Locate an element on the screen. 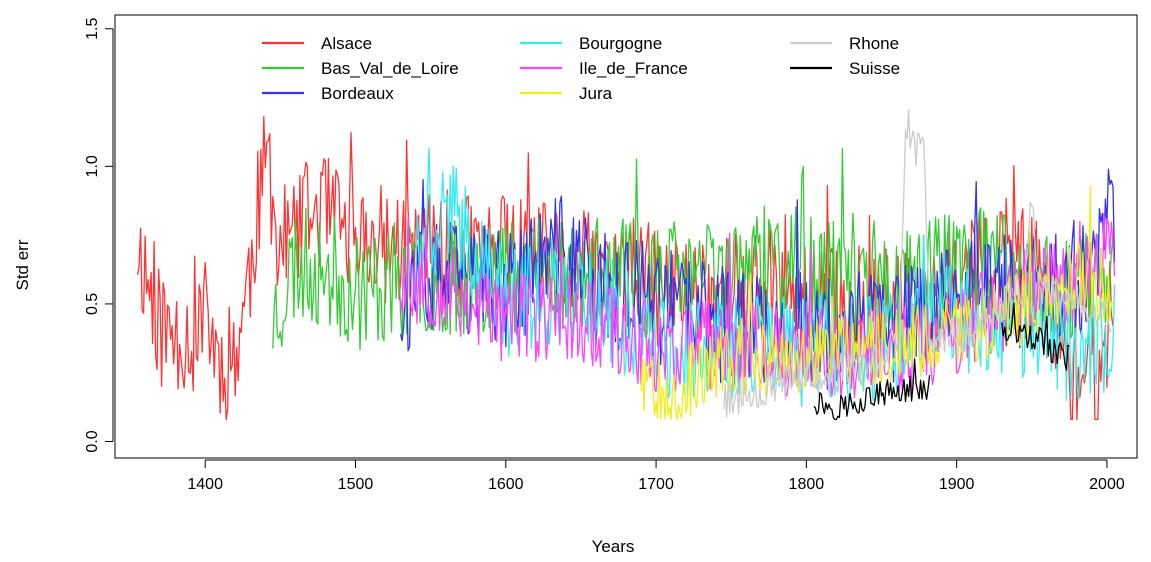  x-tick-label: 1700 is located at coordinates (656, 484).